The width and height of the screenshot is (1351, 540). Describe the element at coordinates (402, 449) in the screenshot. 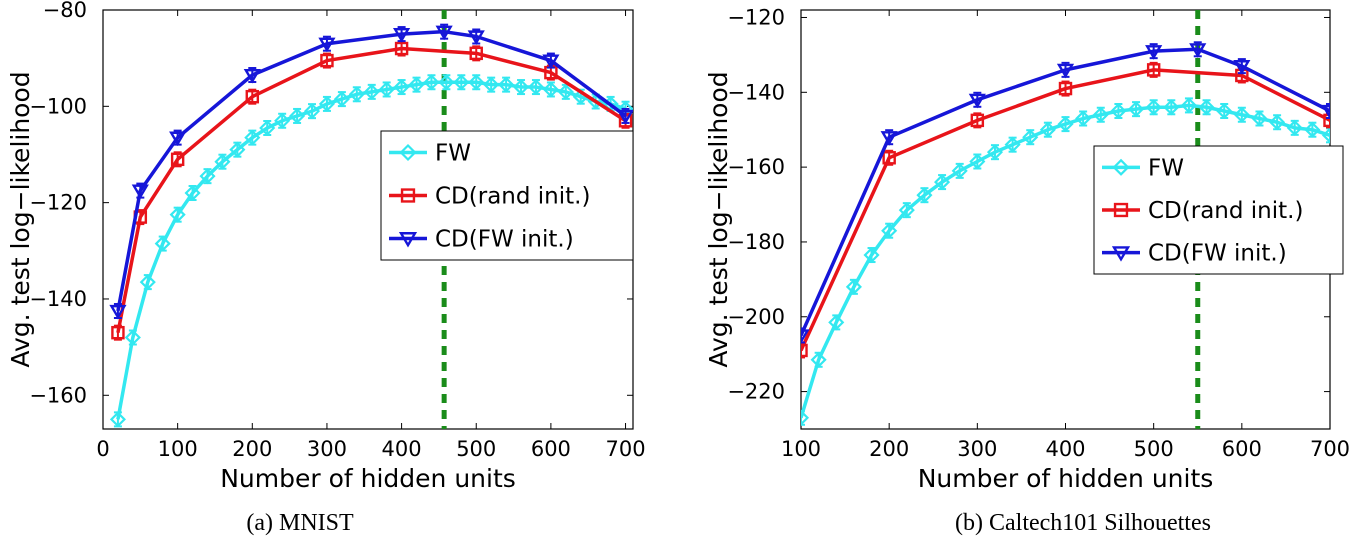

I see `x-tick-label: 400` at that location.